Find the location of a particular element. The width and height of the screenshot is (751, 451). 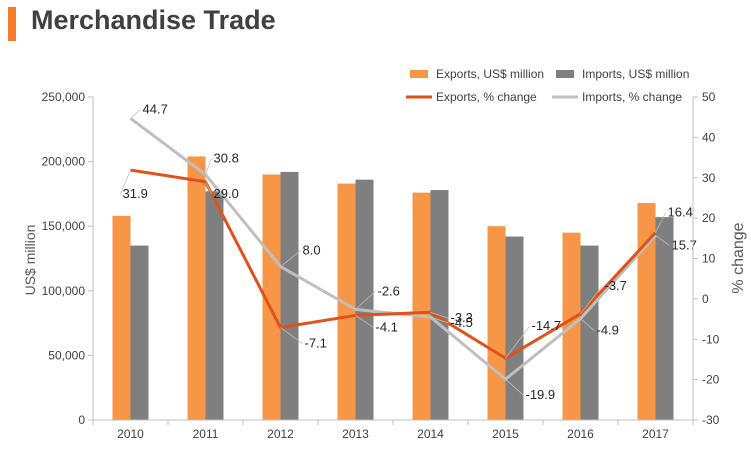

y2-tick-label: 50 is located at coordinates (709, 97).